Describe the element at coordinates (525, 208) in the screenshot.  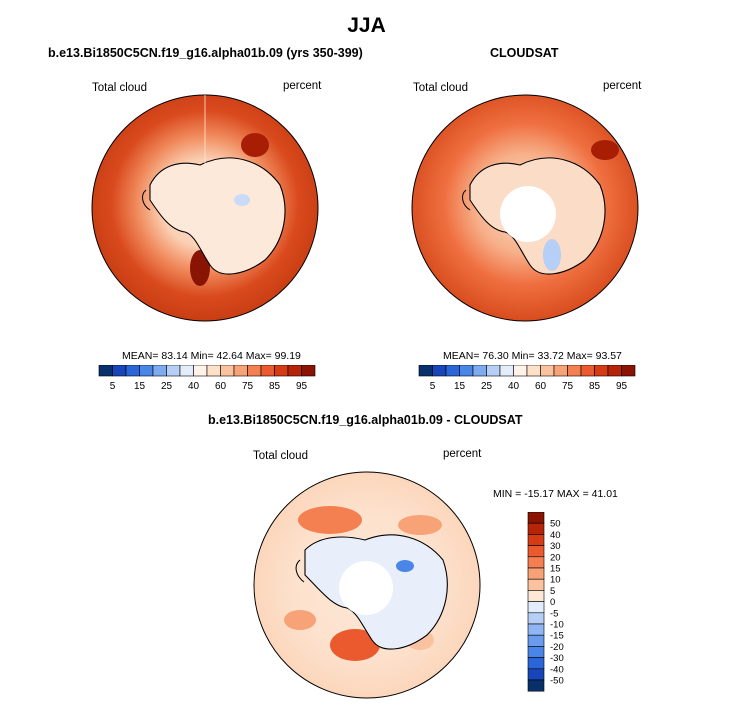
I see `panel2-polar-map` at that location.